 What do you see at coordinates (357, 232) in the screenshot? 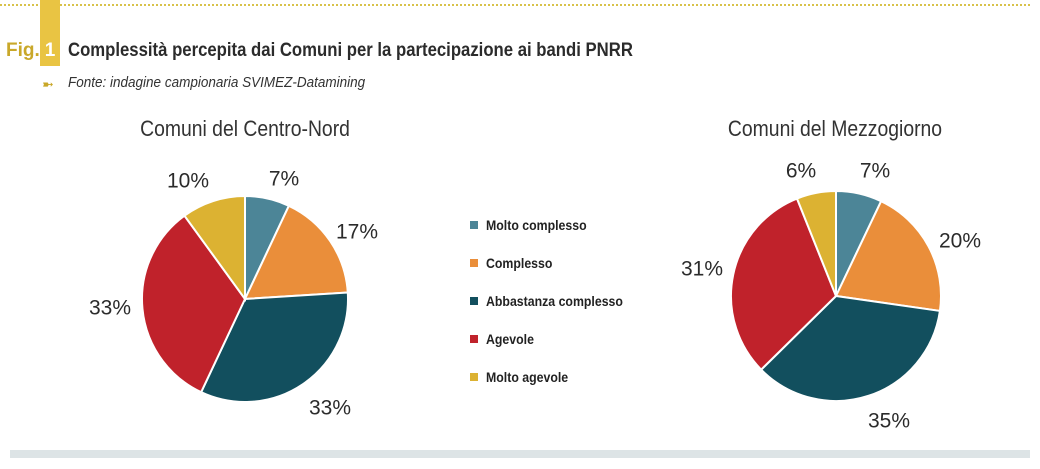
I see `pie-label-centro-nord-1: 17%` at bounding box center [357, 232].